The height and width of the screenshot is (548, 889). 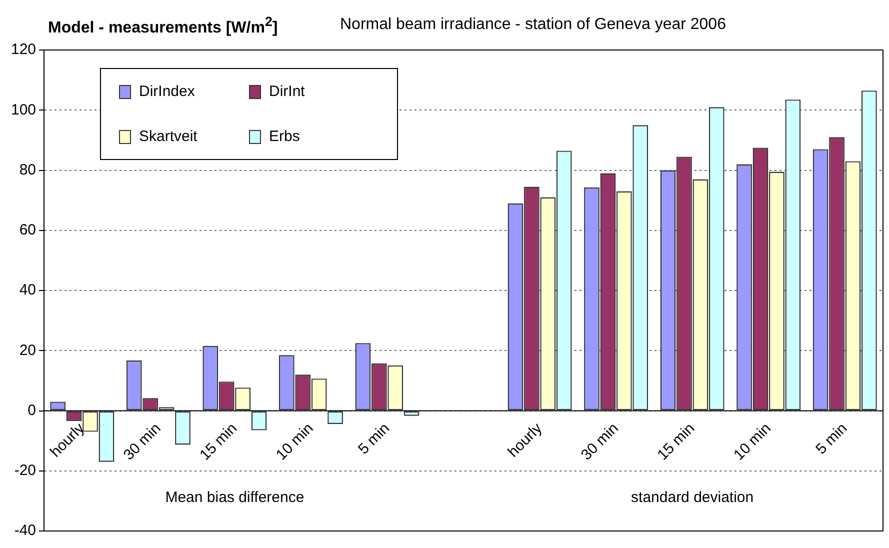 What do you see at coordinates (32, 410) in the screenshot?
I see `y-tick-label: 0` at bounding box center [32, 410].